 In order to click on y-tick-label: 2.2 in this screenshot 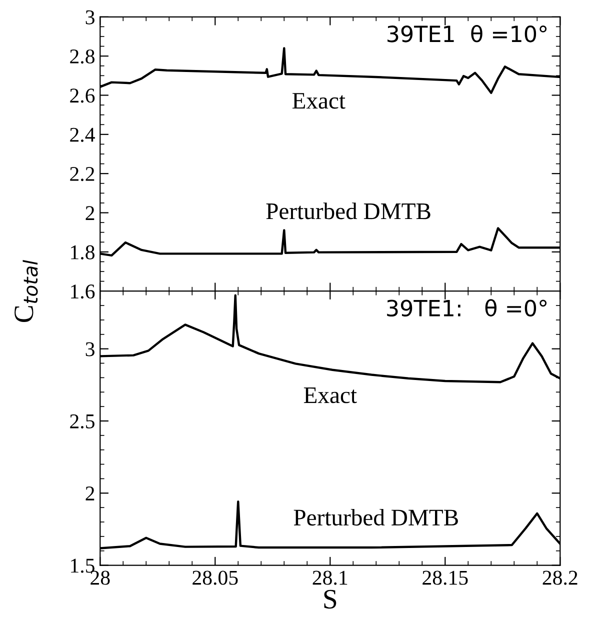, I will do `click(82, 174)`.